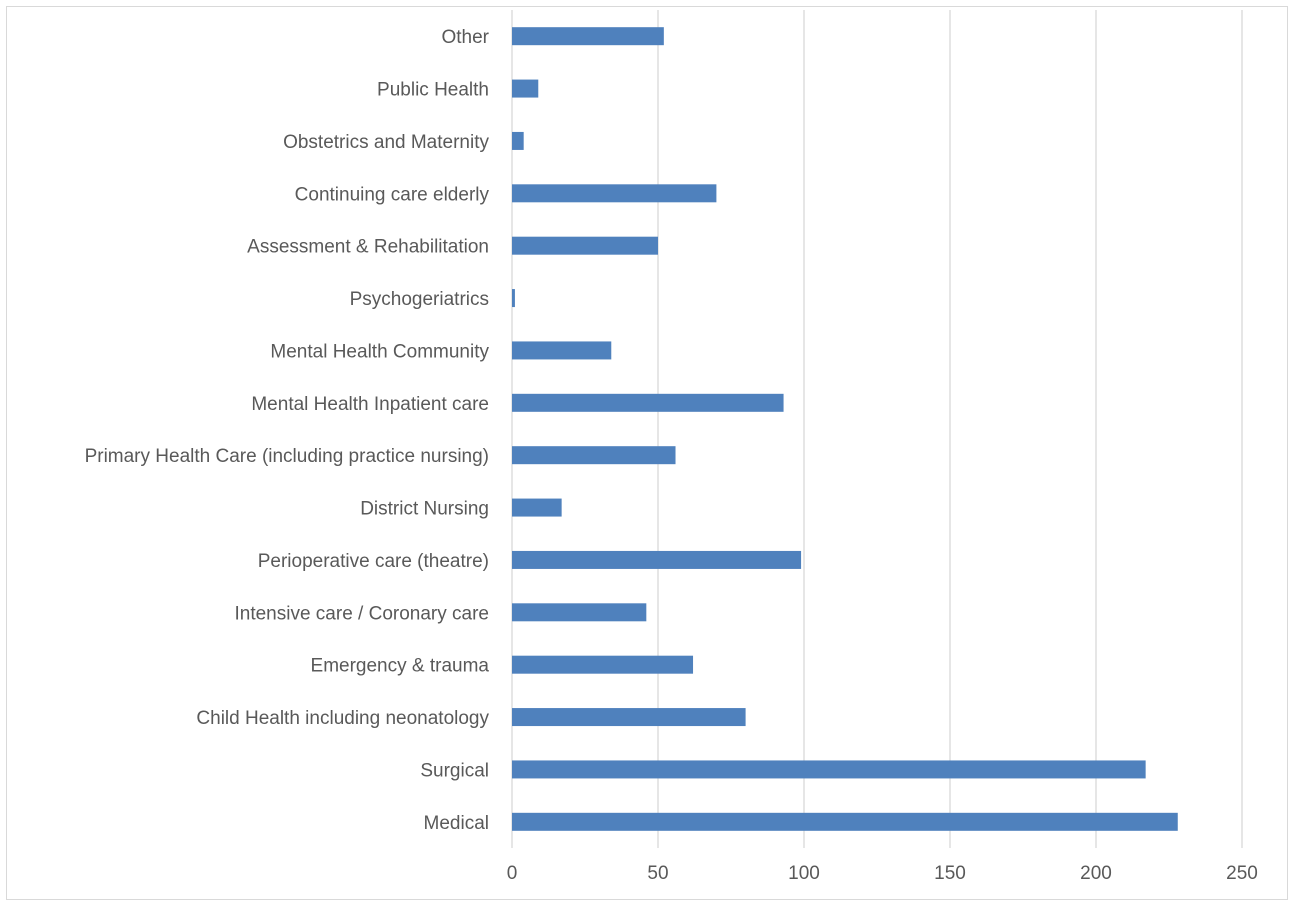  What do you see at coordinates (400, 666) in the screenshot?
I see `category-label: Emergency & trauma` at bounding box center [400, 666].